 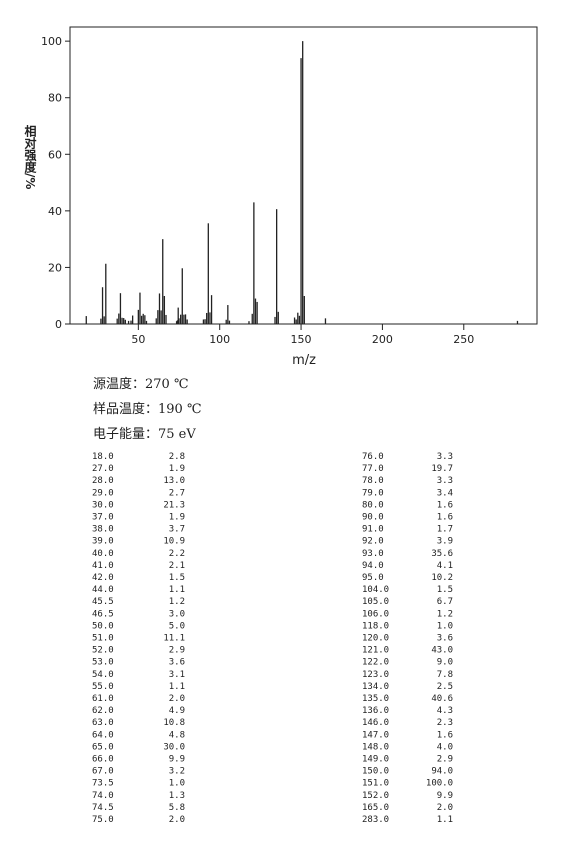 I want to click on table-intensity: 10.8, so click(x=174, y=723).